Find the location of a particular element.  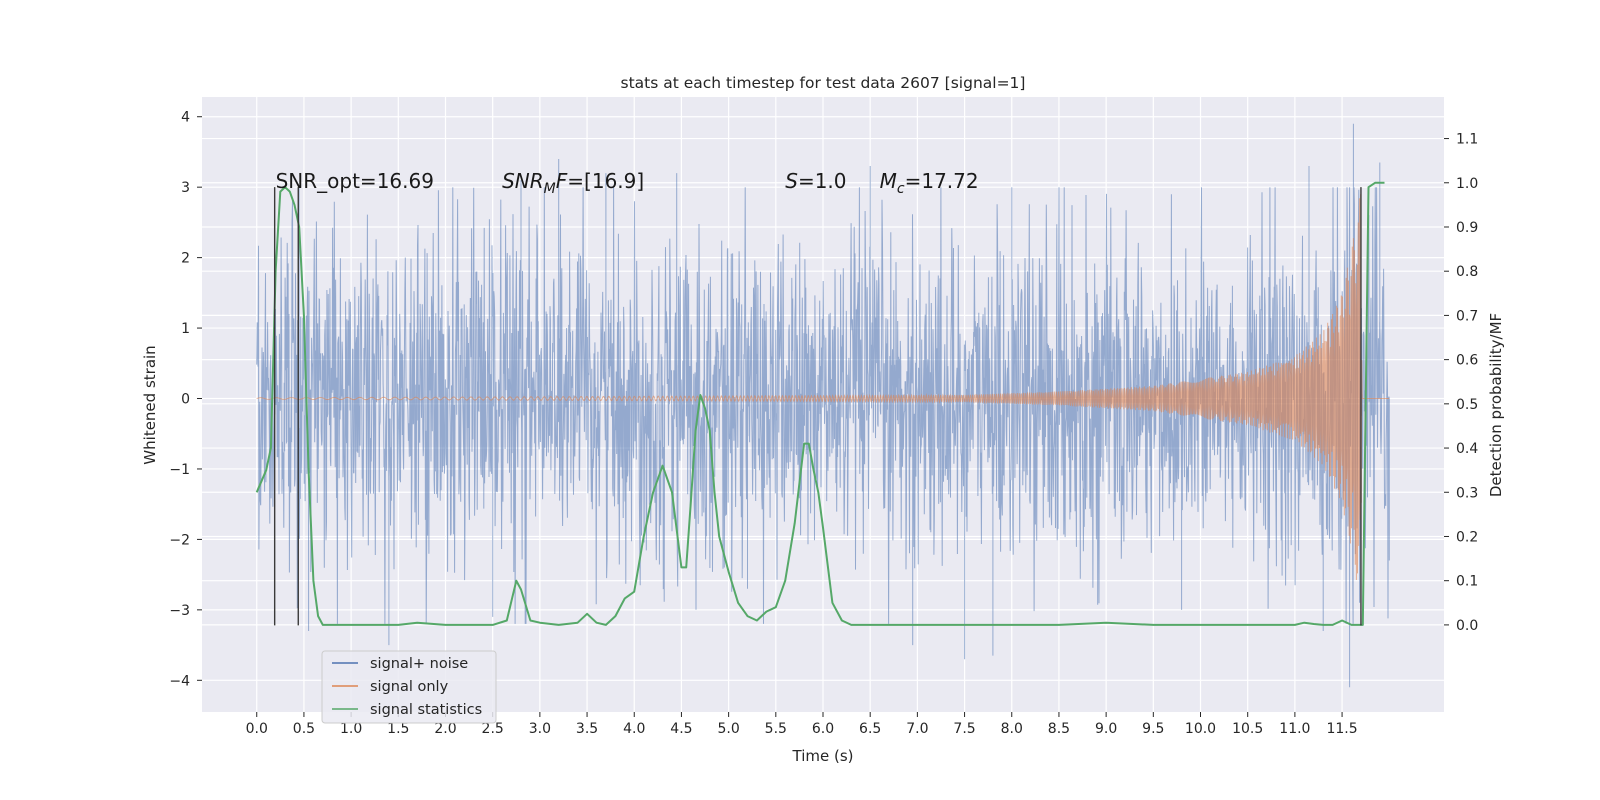

annotation-part: =17.72 is located at coordinates (942, 181).